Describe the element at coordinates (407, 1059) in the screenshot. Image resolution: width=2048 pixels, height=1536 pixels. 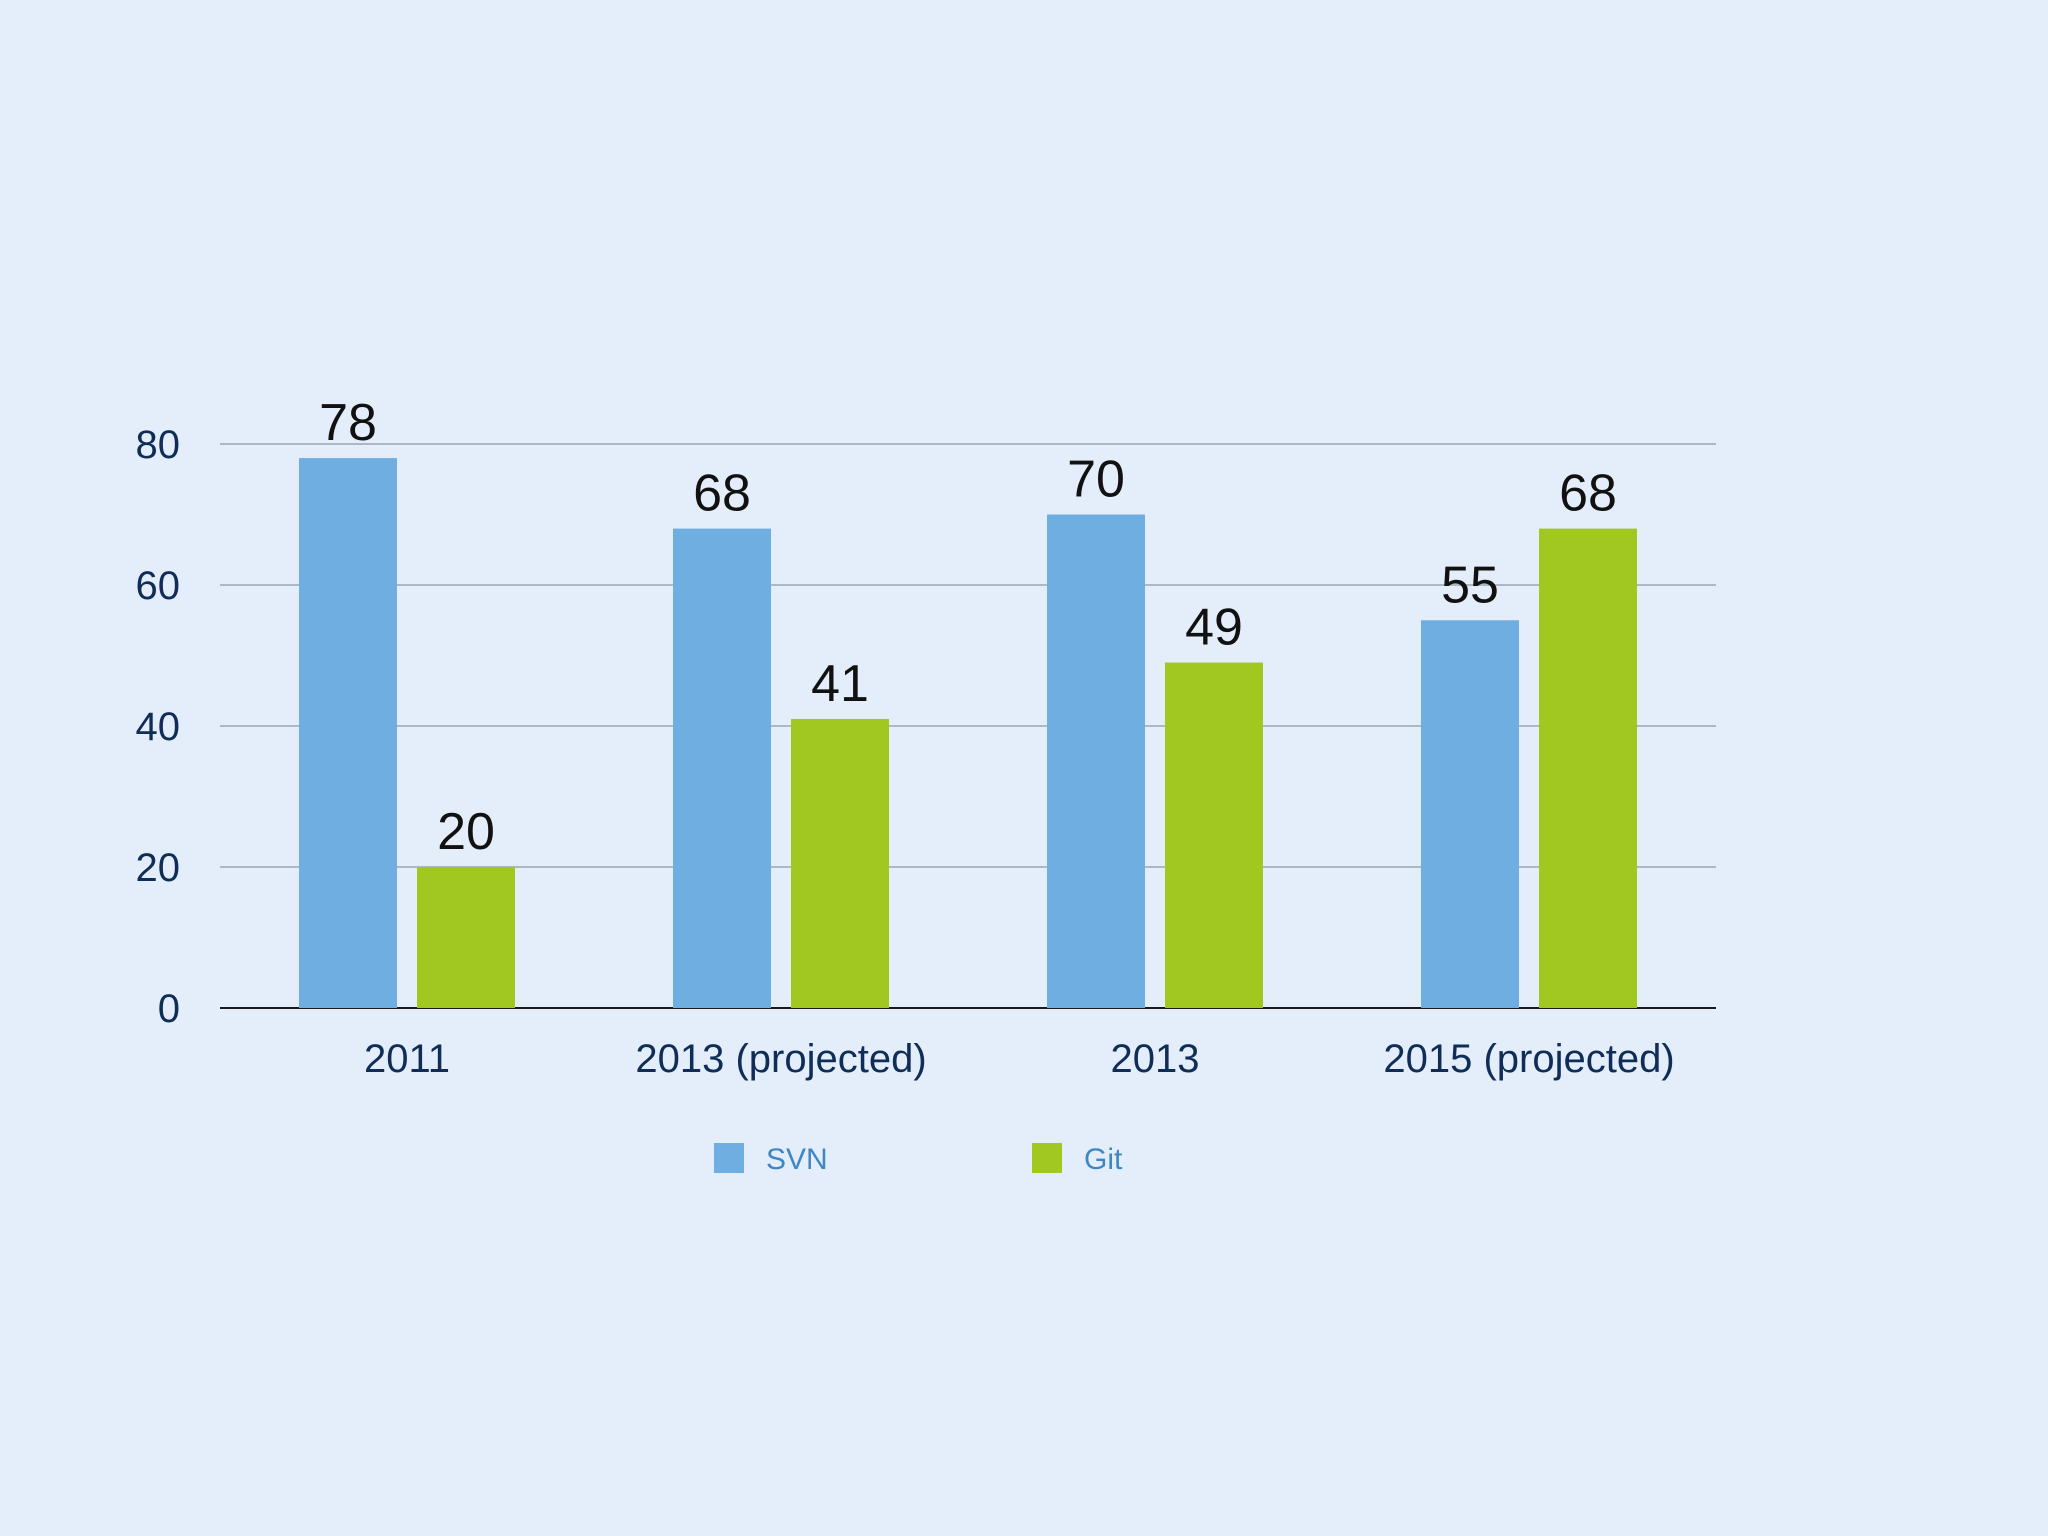
I see `x-tick-label-0: 2011` at that location.